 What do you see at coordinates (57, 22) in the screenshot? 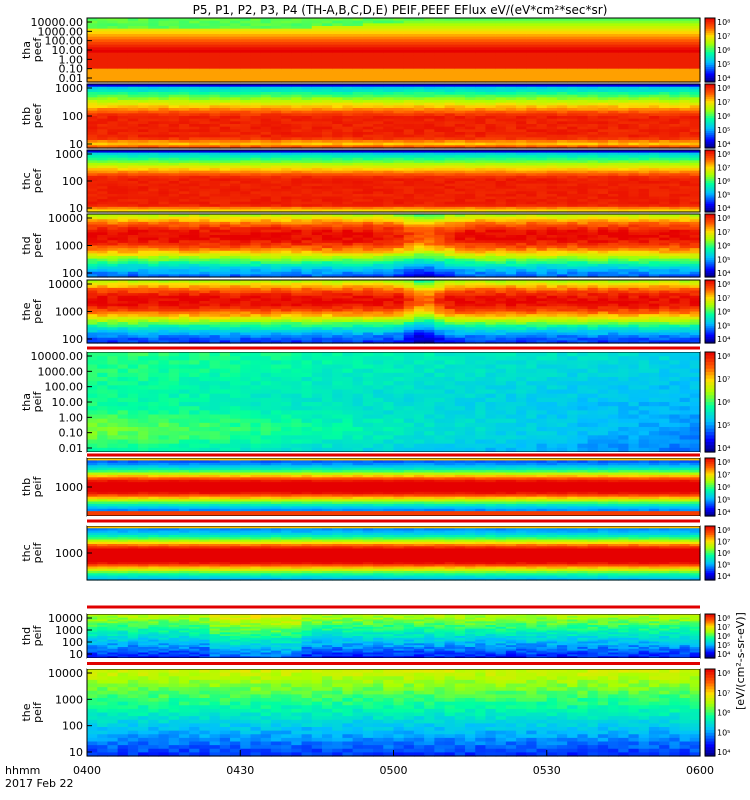
I see `y-tick-label: 10000.00` at bounding box center [57, 22].